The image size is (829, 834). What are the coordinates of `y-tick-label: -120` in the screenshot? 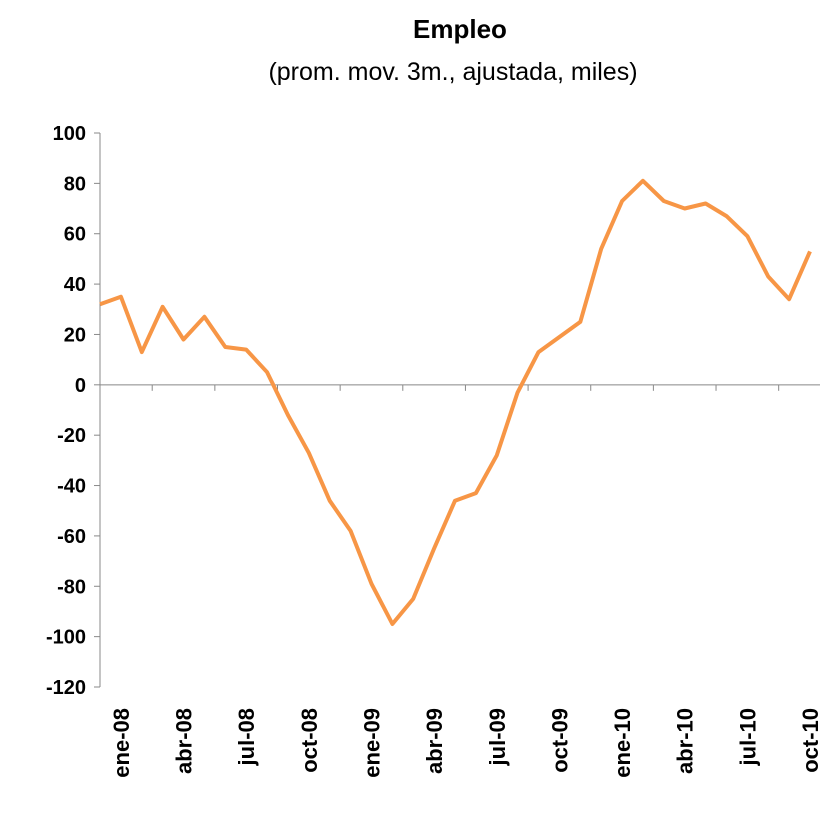 It's located at (66, 688).